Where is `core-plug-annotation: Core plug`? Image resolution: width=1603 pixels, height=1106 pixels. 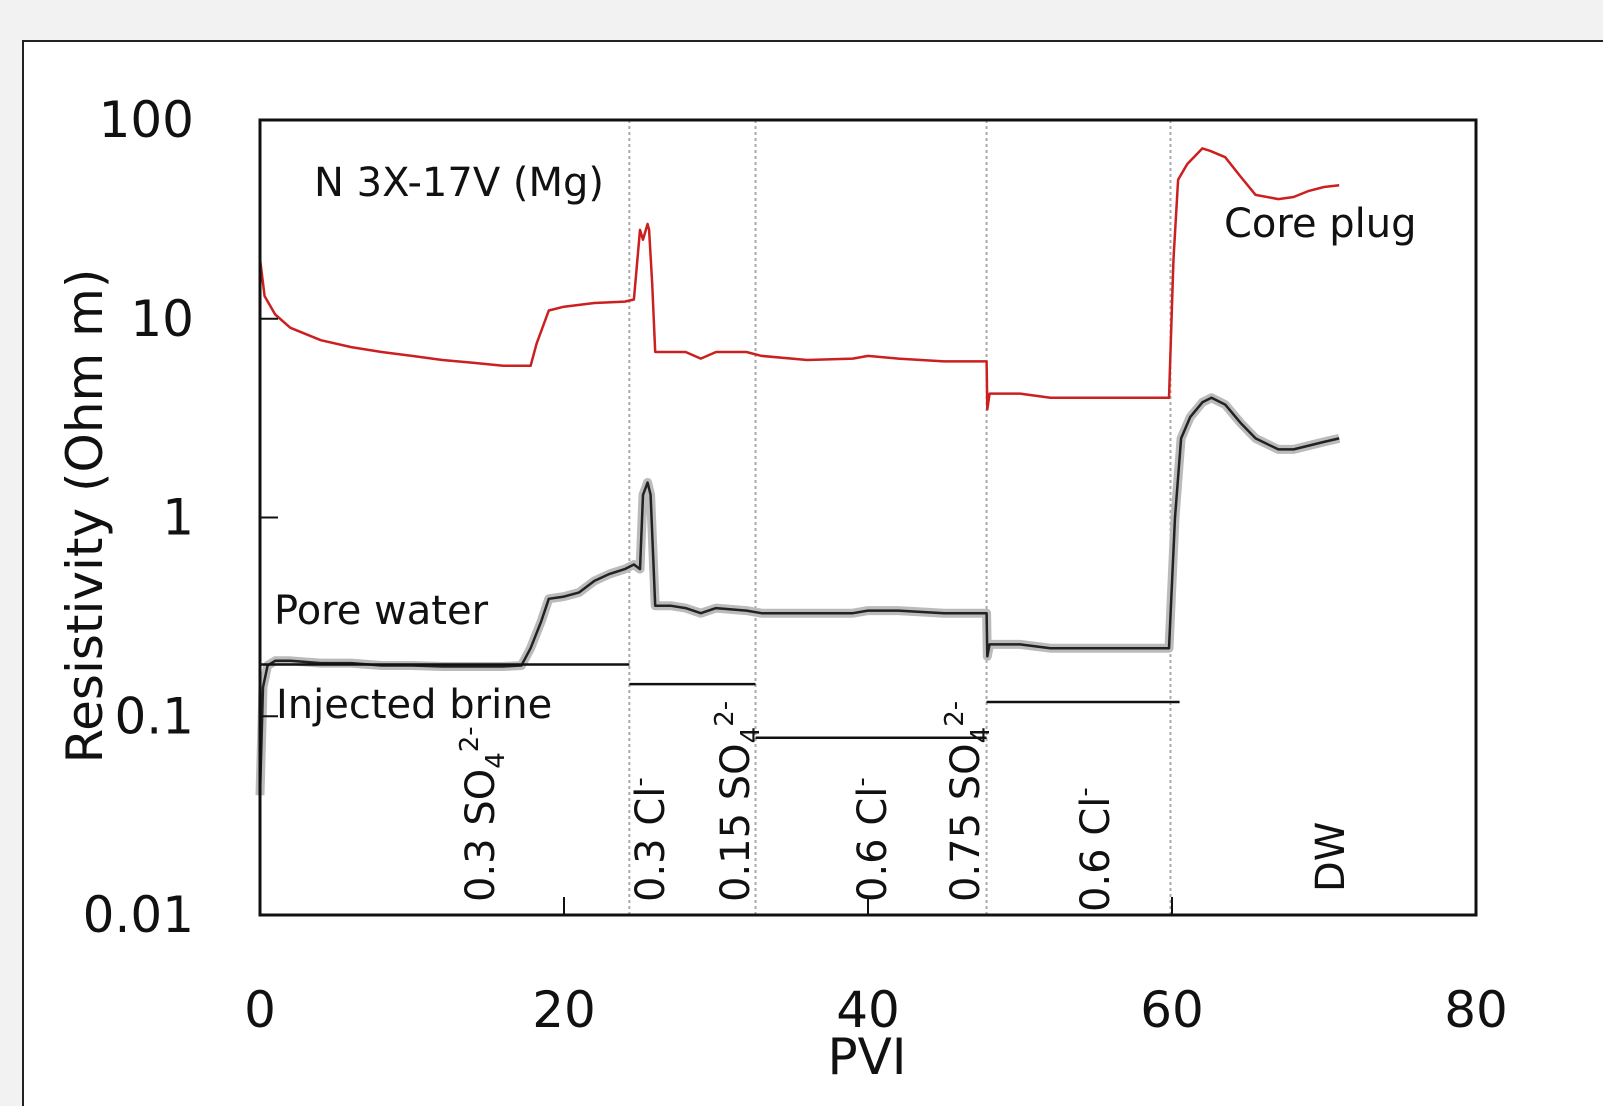 core-plug-annotation: Core plug is located at coordinates (1320, 224).